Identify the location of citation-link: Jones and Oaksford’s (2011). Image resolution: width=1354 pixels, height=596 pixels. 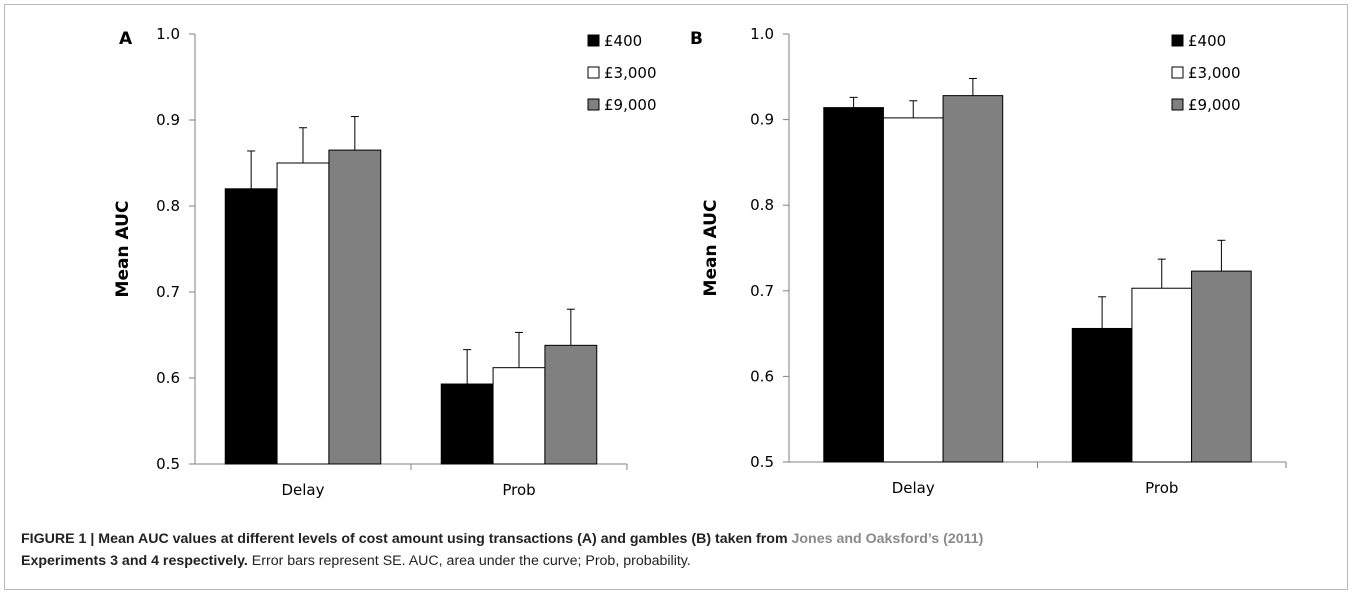
(887, 539).